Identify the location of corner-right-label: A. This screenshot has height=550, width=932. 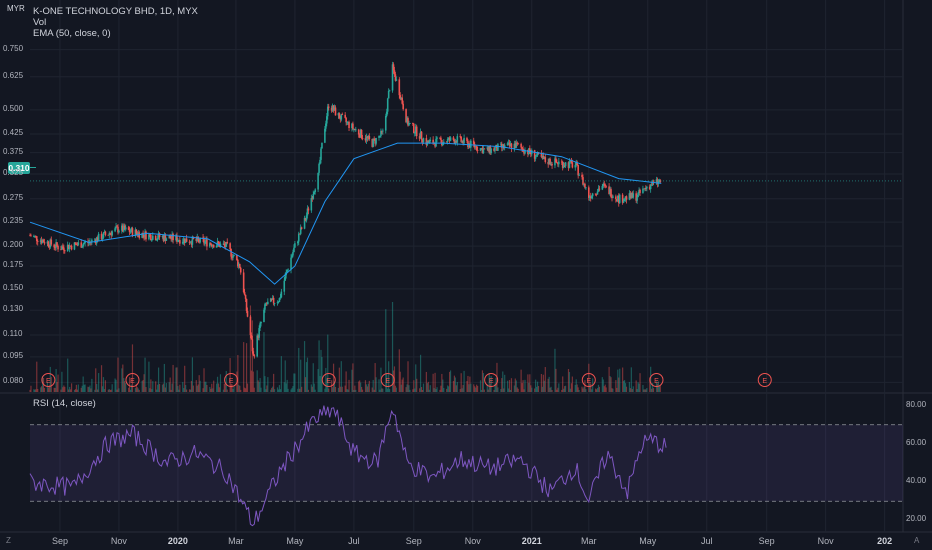
(917, 540).